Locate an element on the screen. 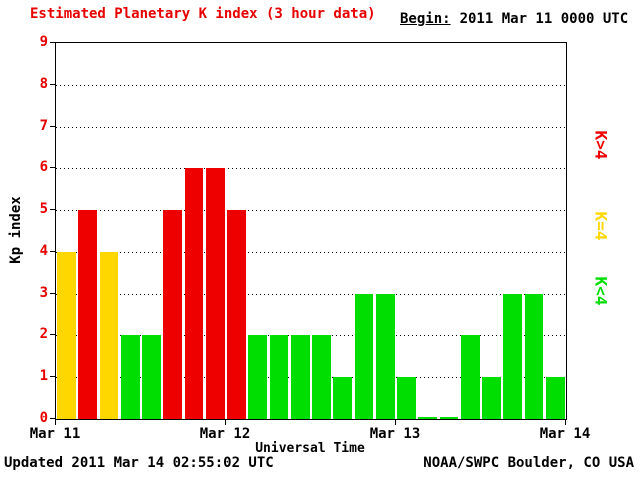 This screenshot has width=640, height=480. y-axis-title: Kp index is located at coordinates (16, 230).